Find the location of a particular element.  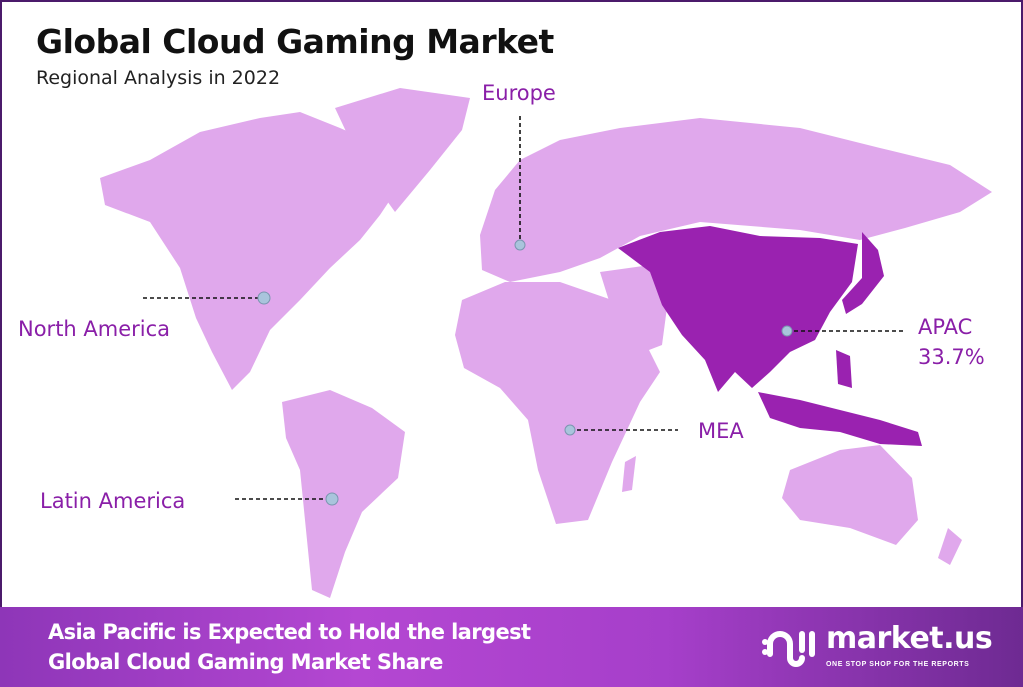

label-mea: MEA is located at coordinates (721, 431).